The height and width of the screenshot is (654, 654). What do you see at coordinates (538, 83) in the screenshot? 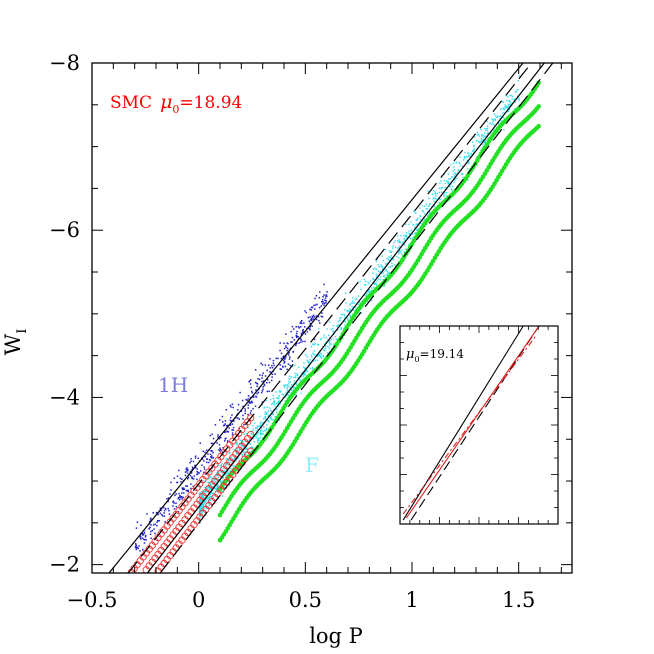
I see `f-model-point` at bounding box center [538, 83].